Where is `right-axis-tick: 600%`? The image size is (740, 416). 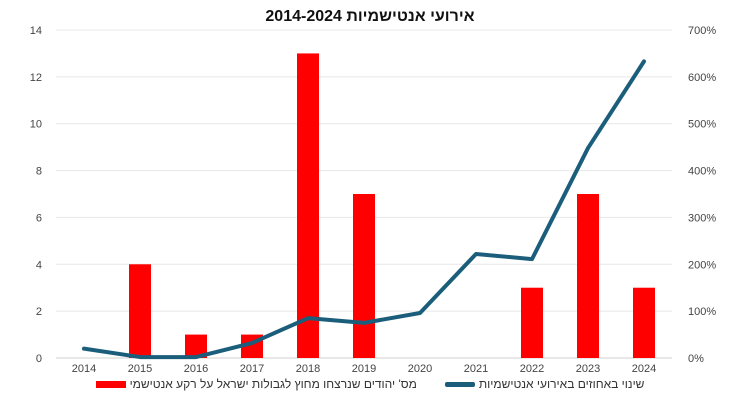
right-axis-tick: 600% is located at coordinates (702, 78).